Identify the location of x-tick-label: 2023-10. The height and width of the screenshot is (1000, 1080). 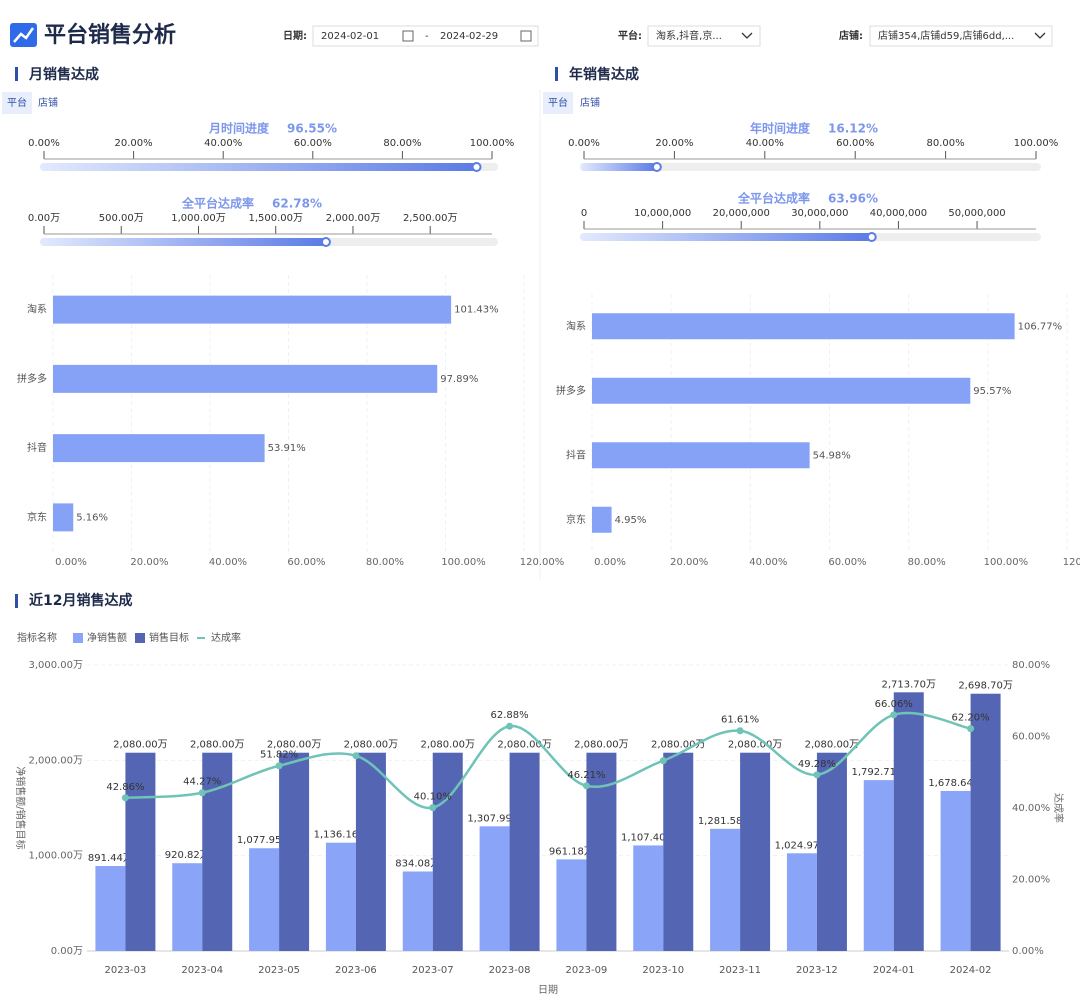
(663, 970).